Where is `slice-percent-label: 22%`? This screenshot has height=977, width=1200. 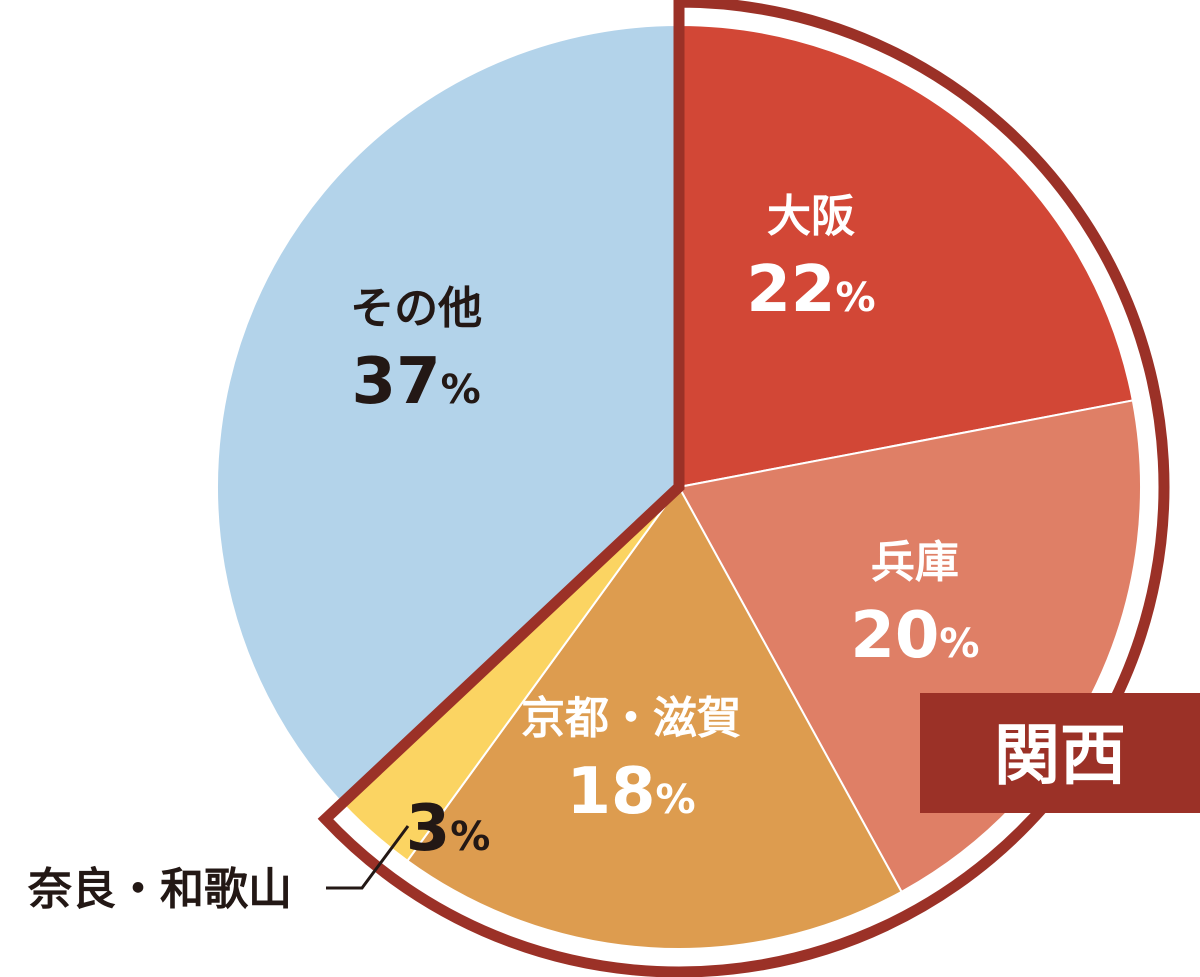 slice-percent-label: 22% is located at coordinates (810, 290).